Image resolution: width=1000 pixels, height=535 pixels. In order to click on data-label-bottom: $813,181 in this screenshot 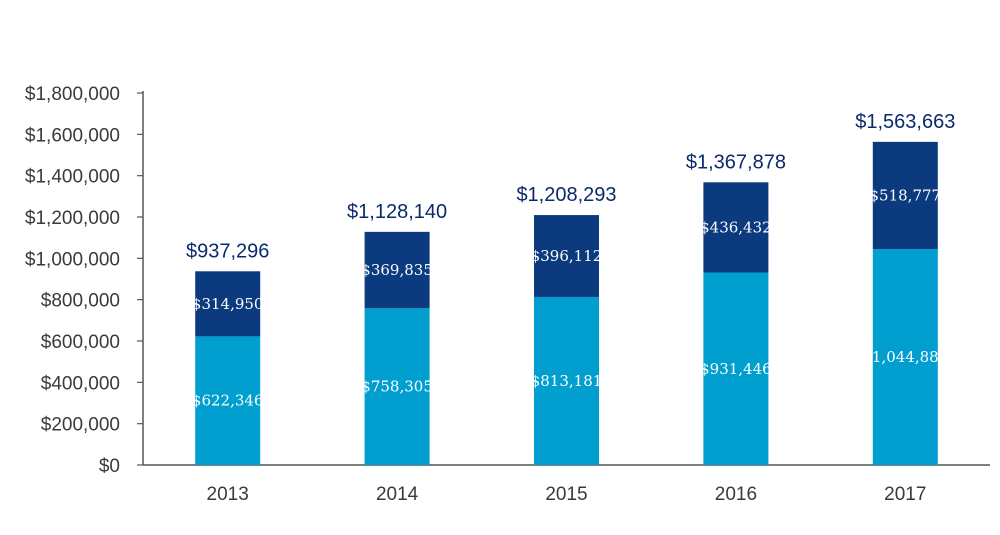, I will do `click(567, 381)`.